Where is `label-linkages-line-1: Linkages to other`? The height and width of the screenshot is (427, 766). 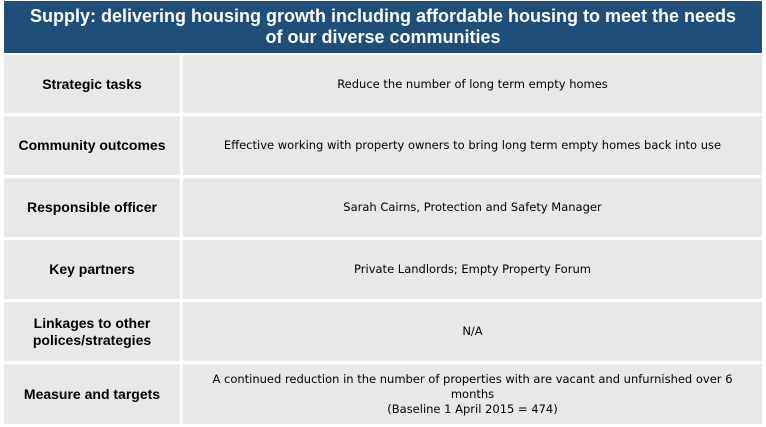
label-linkages-line-1: Linkages to other is located at coordinates (92, 322).